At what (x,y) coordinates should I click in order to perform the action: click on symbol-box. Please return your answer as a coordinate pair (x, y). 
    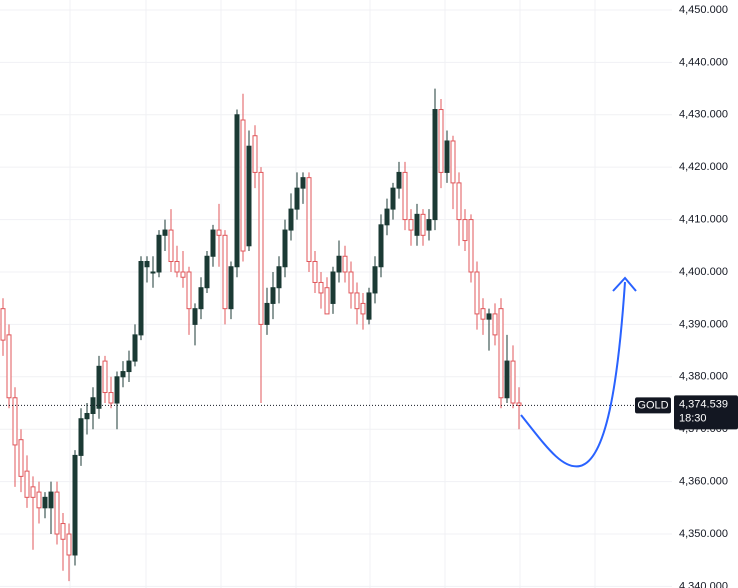
    Looking at the image, I should click on (653, 405).